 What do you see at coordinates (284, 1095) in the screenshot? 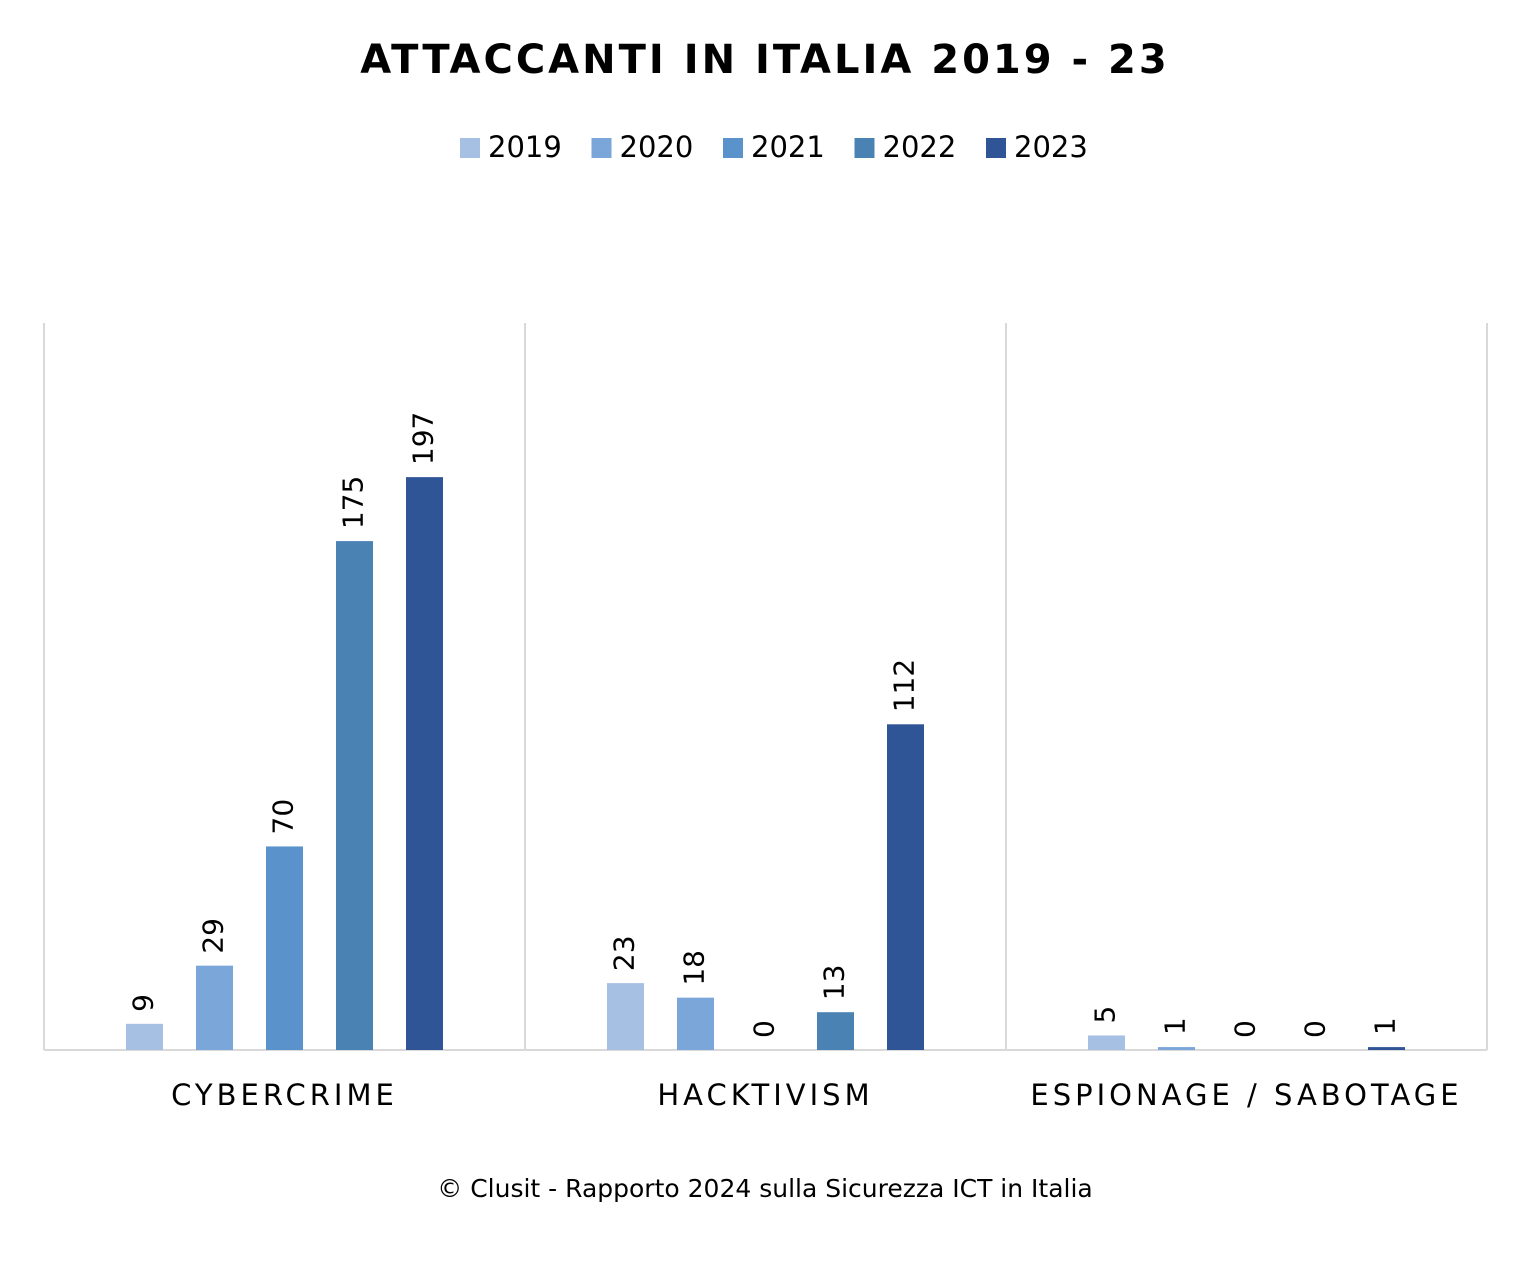
I see `x-tick-label: CYBERCRIME` at bounding box center [284, 1095].